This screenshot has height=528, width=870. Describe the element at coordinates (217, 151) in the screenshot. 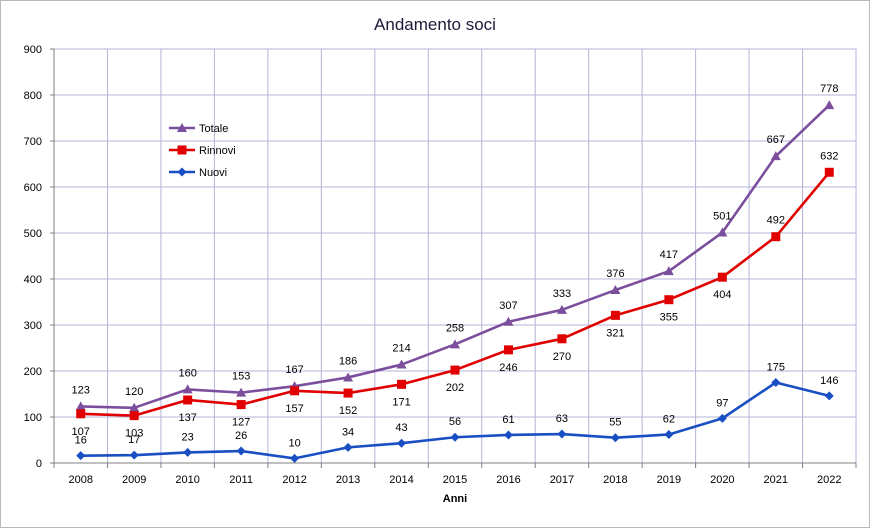

I see `legend-label-rinnovi: Rinnovi` at that location.